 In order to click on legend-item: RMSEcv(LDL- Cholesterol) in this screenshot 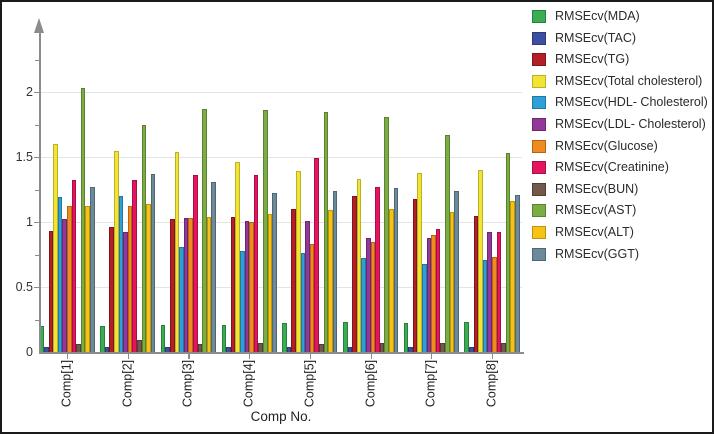, I will do `click(620, 124)`.